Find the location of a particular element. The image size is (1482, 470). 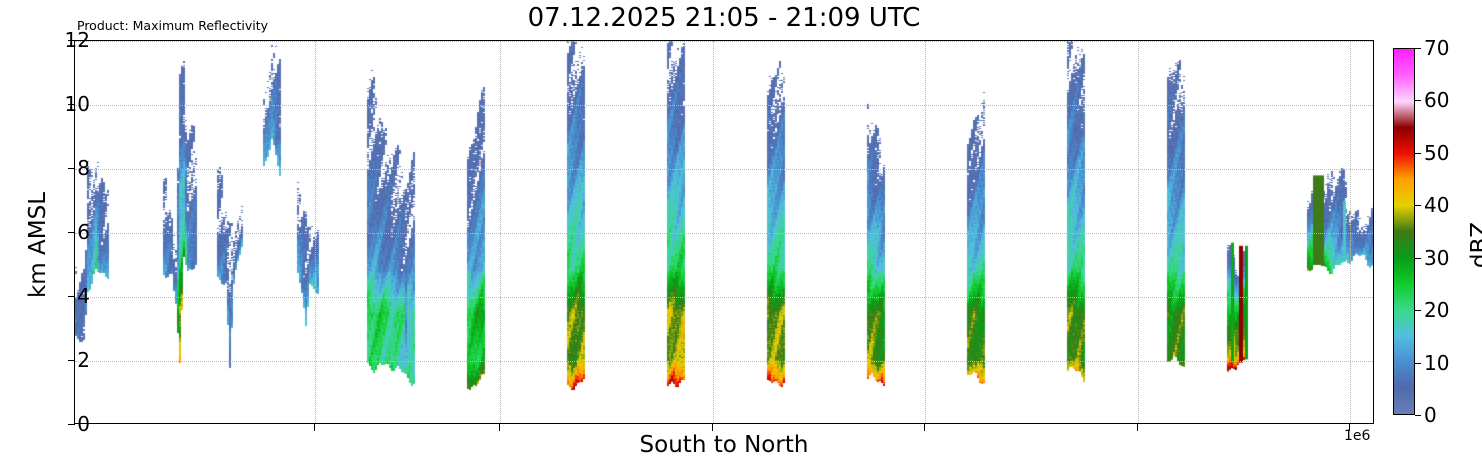

colorbar is located at coordinates (1404, 231).